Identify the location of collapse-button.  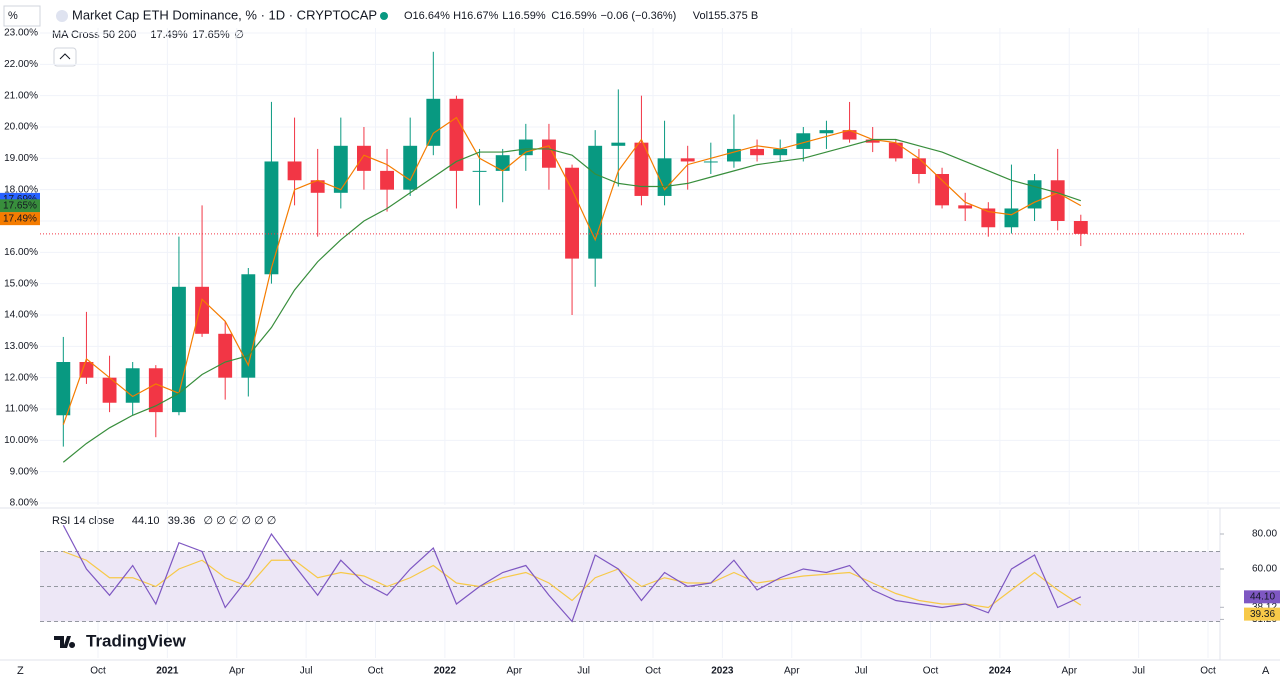
(65, 57).